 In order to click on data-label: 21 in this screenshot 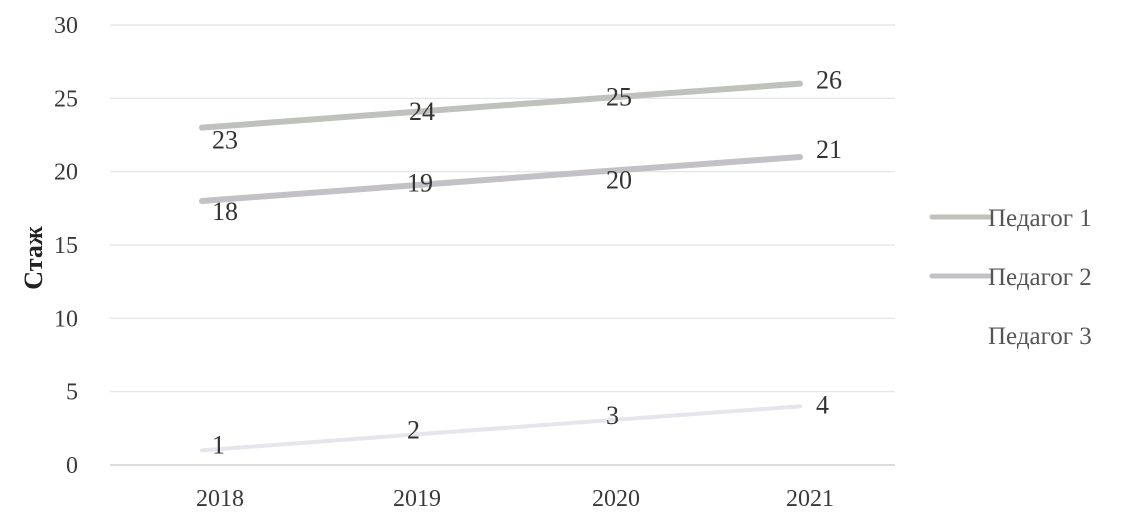, I will do `click(829, 149)`.